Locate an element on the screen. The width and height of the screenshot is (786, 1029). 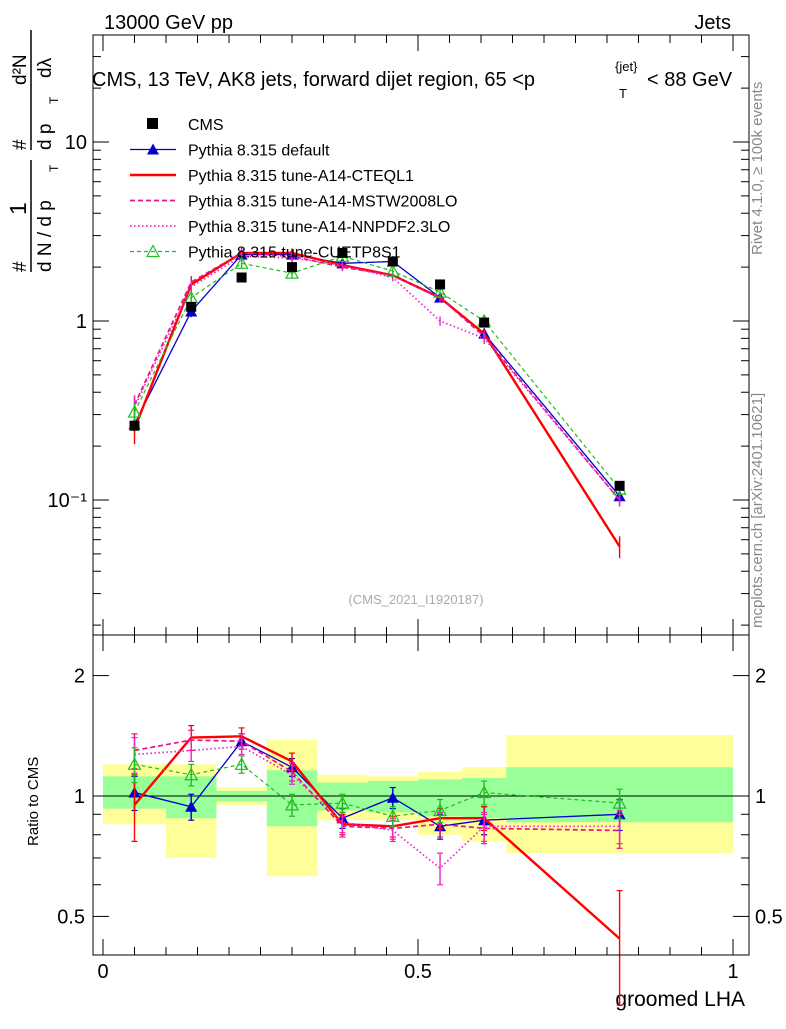
top-y-axis-title: # 1 d N / d p T # d²N d p T dλ is located at coordinates (33, 151).